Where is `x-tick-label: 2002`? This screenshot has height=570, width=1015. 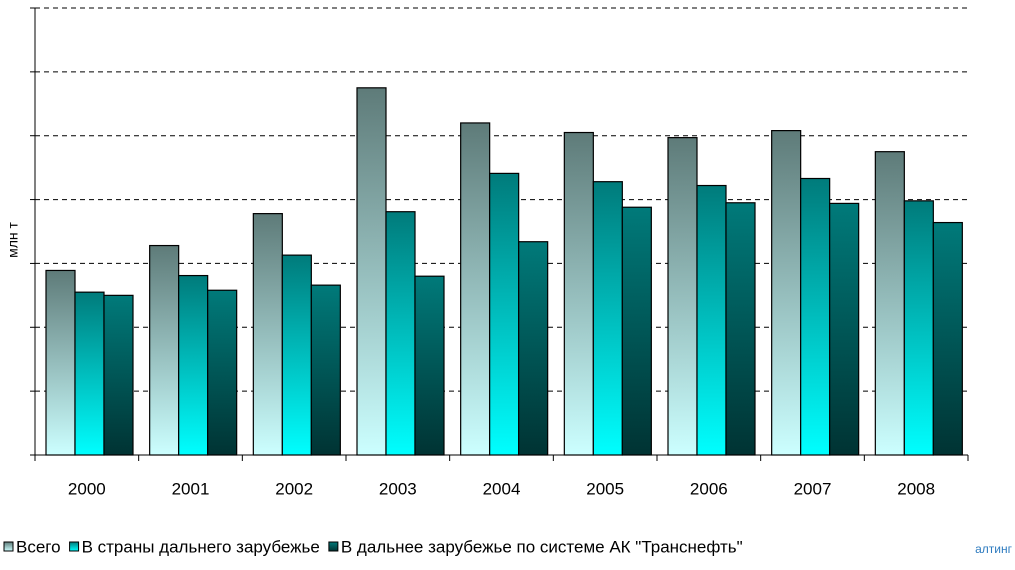
x-tick-label: 2002 is located at coordinates (294, 488).